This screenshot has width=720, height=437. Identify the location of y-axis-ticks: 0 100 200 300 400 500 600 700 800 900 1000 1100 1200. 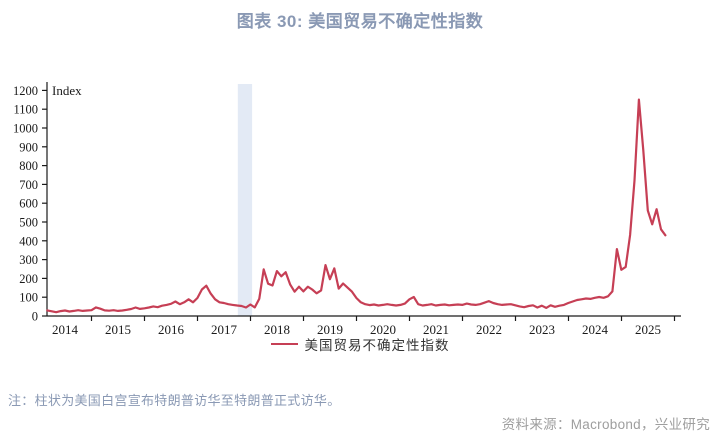
(30, 204).